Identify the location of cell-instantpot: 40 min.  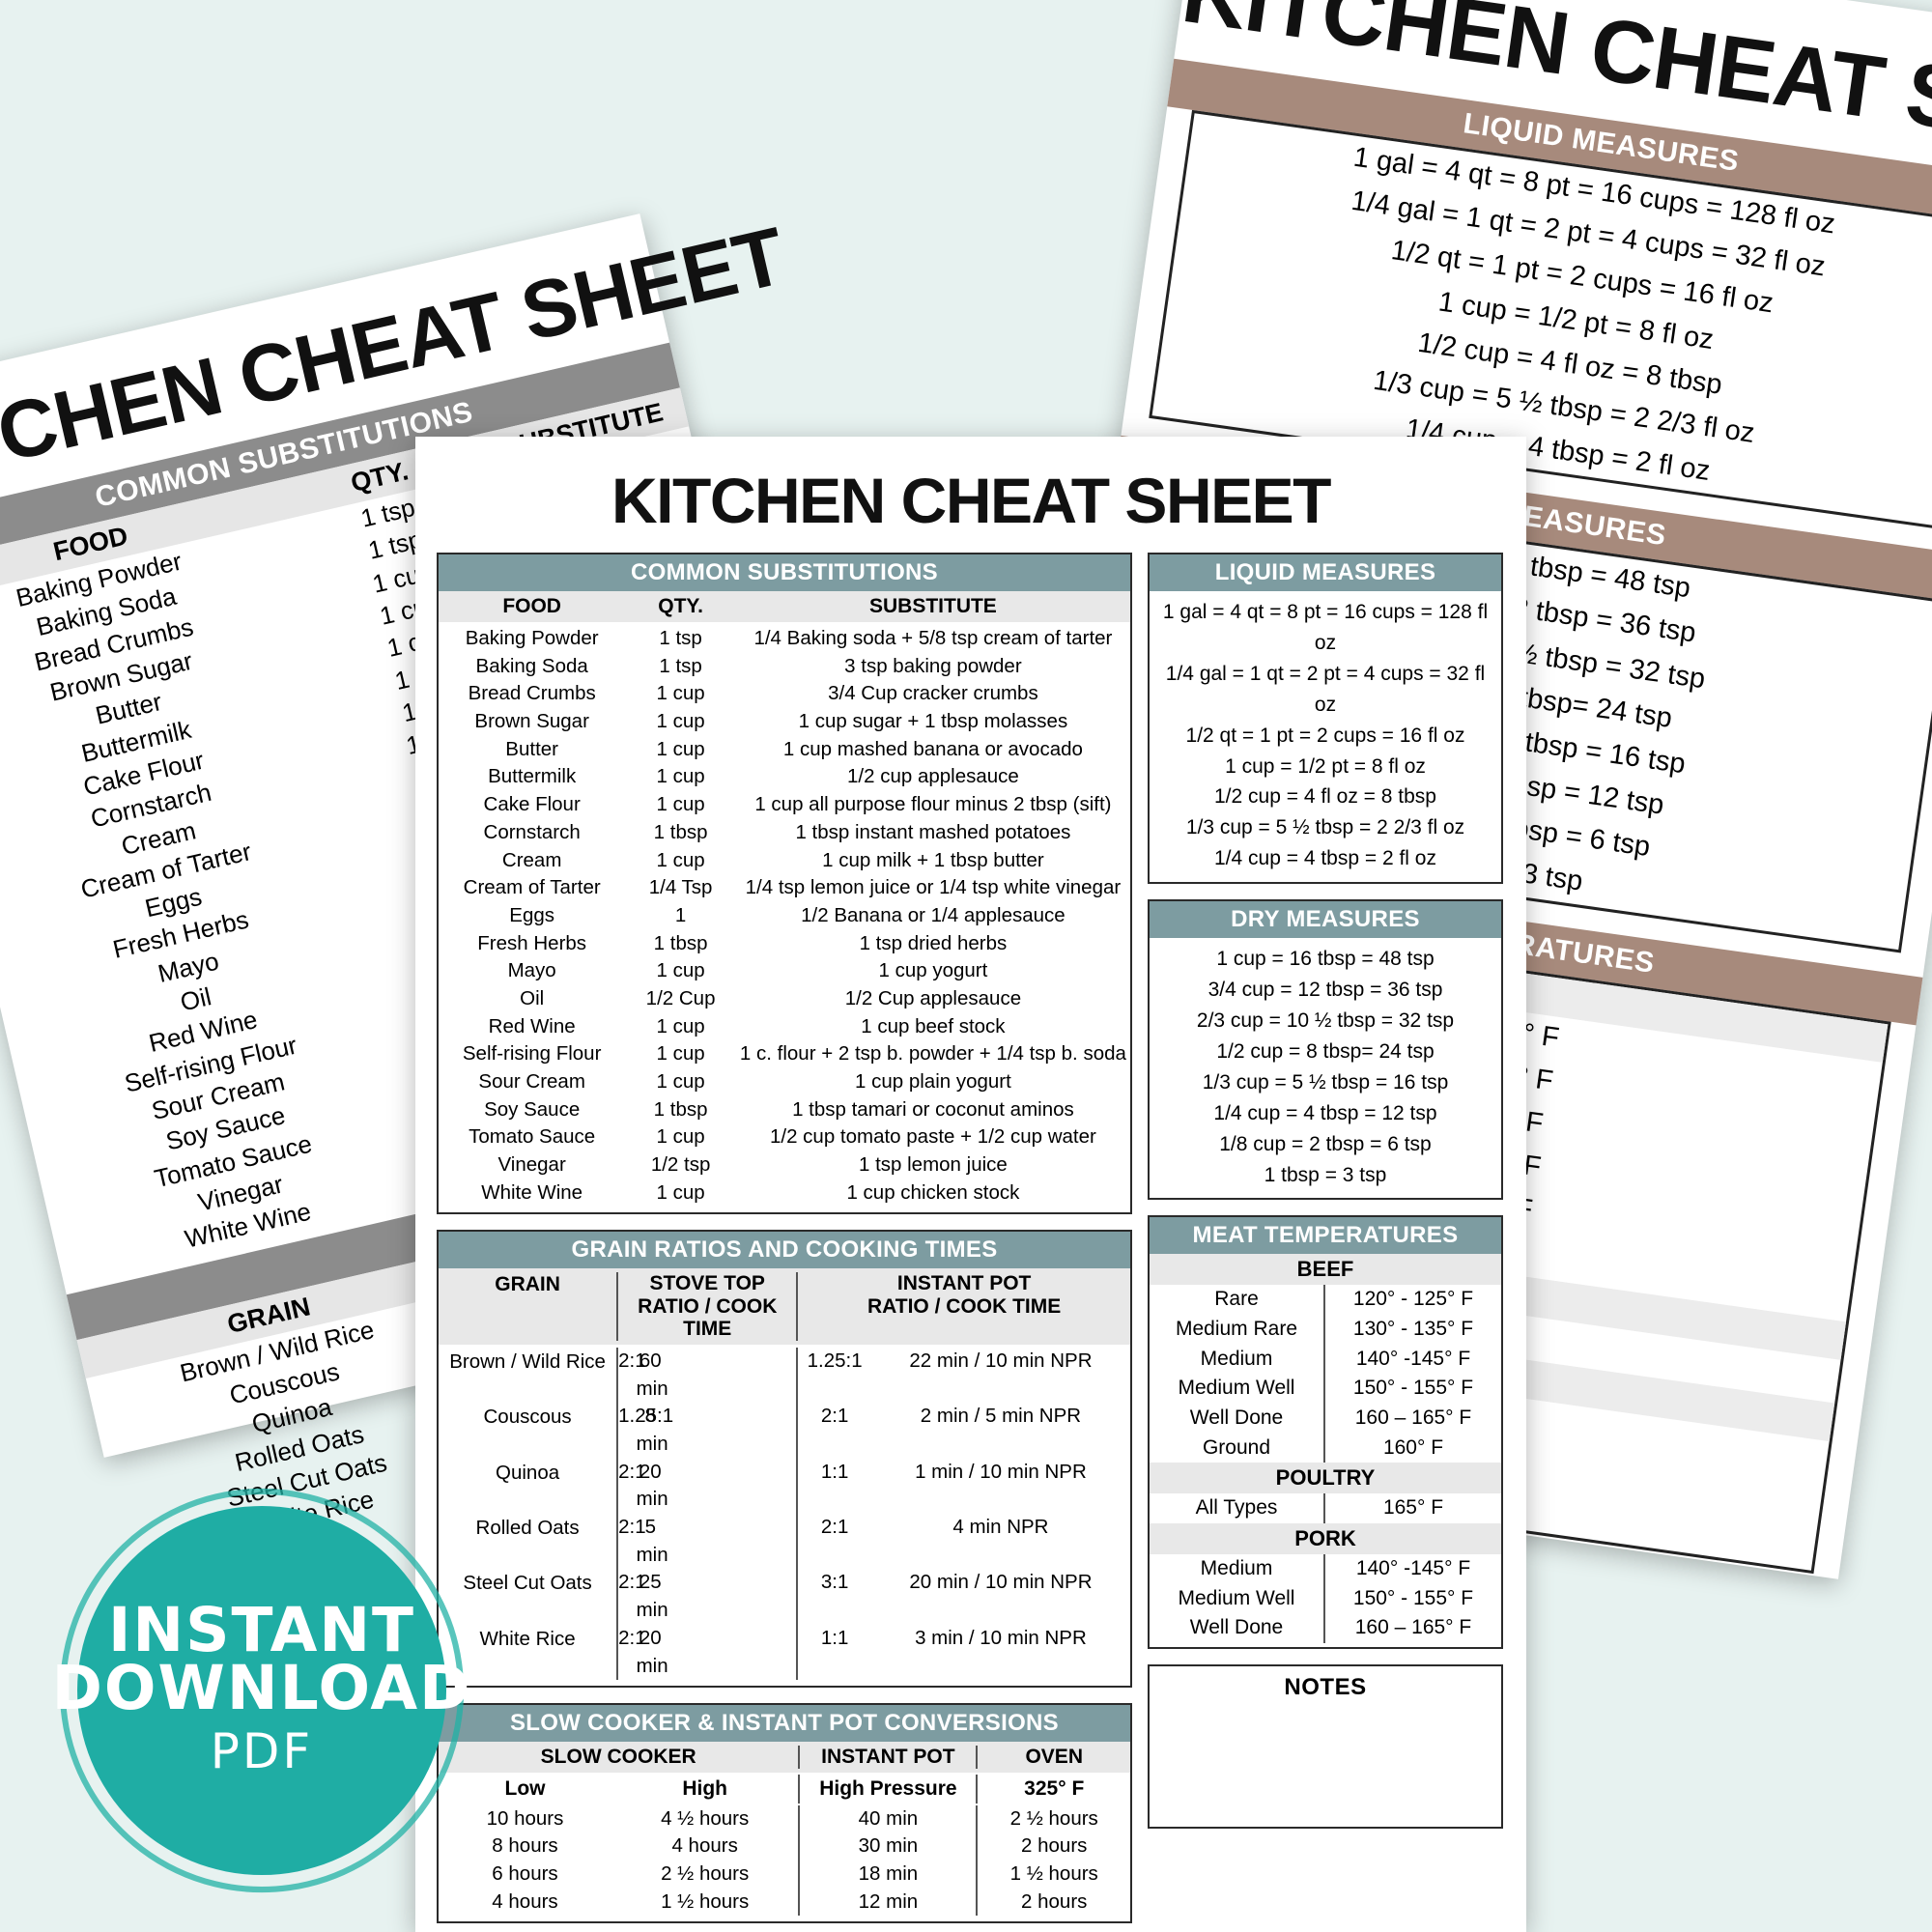
(888, 1818).